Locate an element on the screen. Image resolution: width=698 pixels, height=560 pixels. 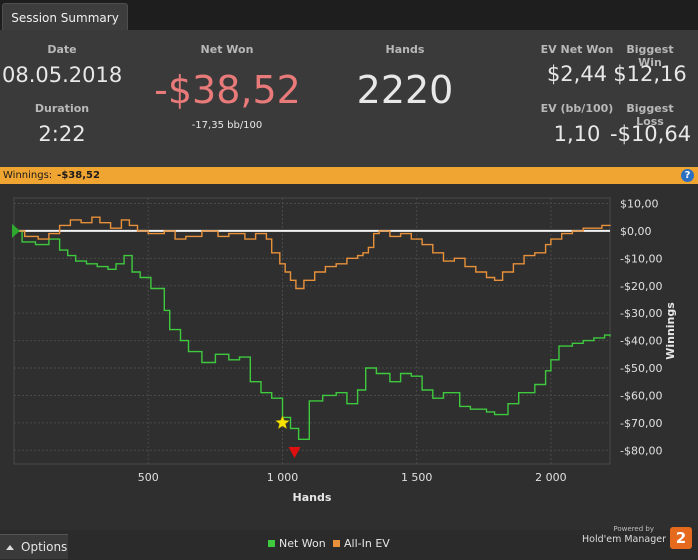
options-label: Options is located at coordinates (44, 547).